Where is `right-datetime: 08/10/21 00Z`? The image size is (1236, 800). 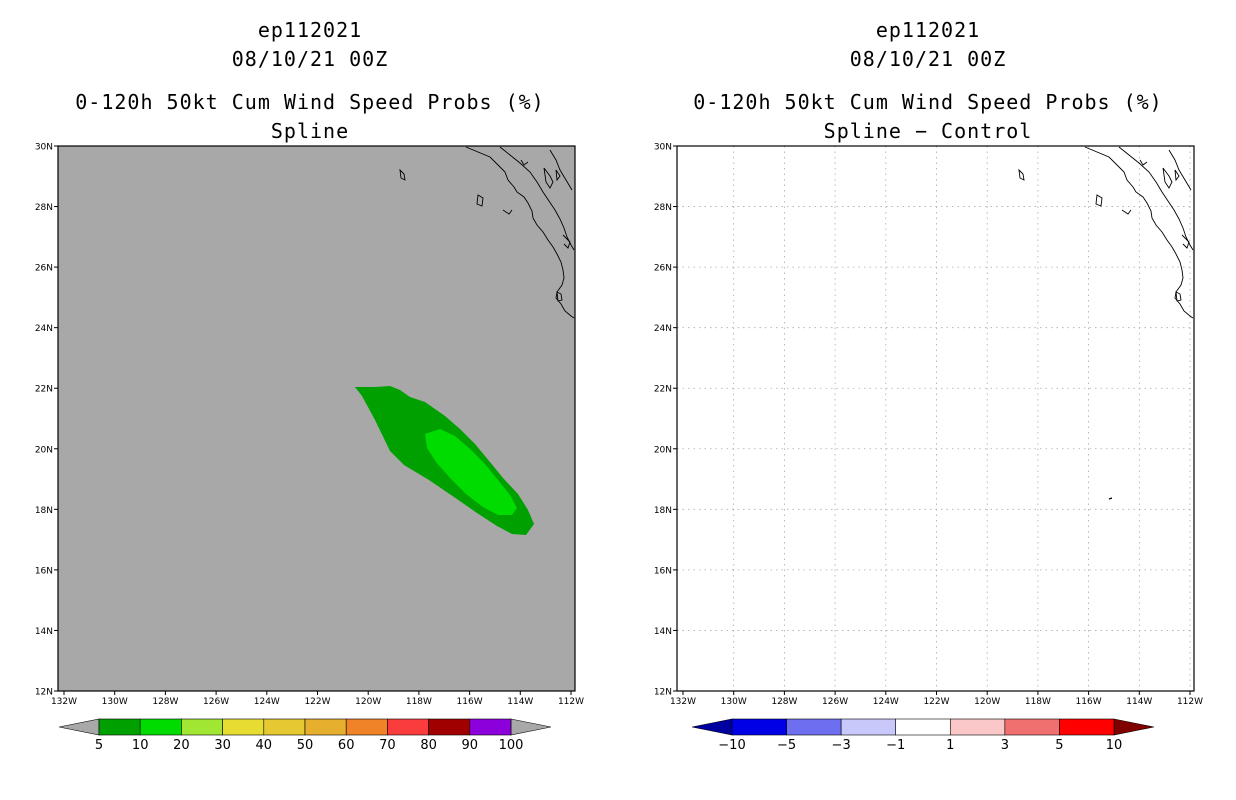 right-datetime: 08/10/21 00Z is located at coordinates (928, 59).